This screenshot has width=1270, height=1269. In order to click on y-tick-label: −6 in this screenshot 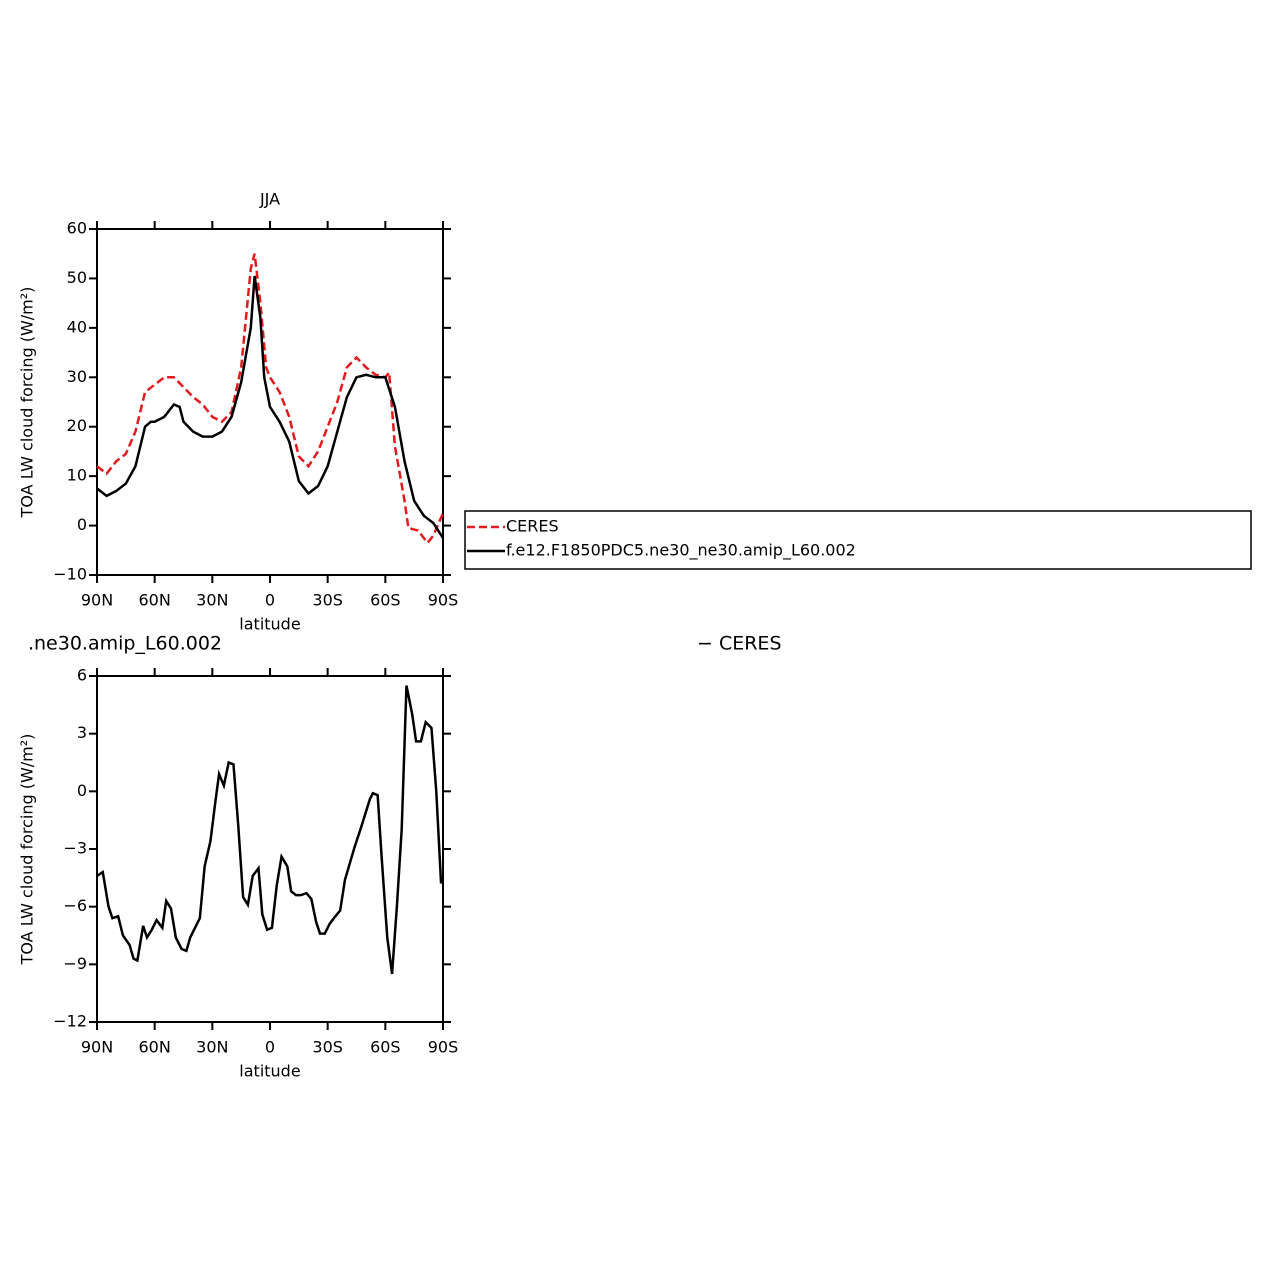, I will do `click(75, 905)`.